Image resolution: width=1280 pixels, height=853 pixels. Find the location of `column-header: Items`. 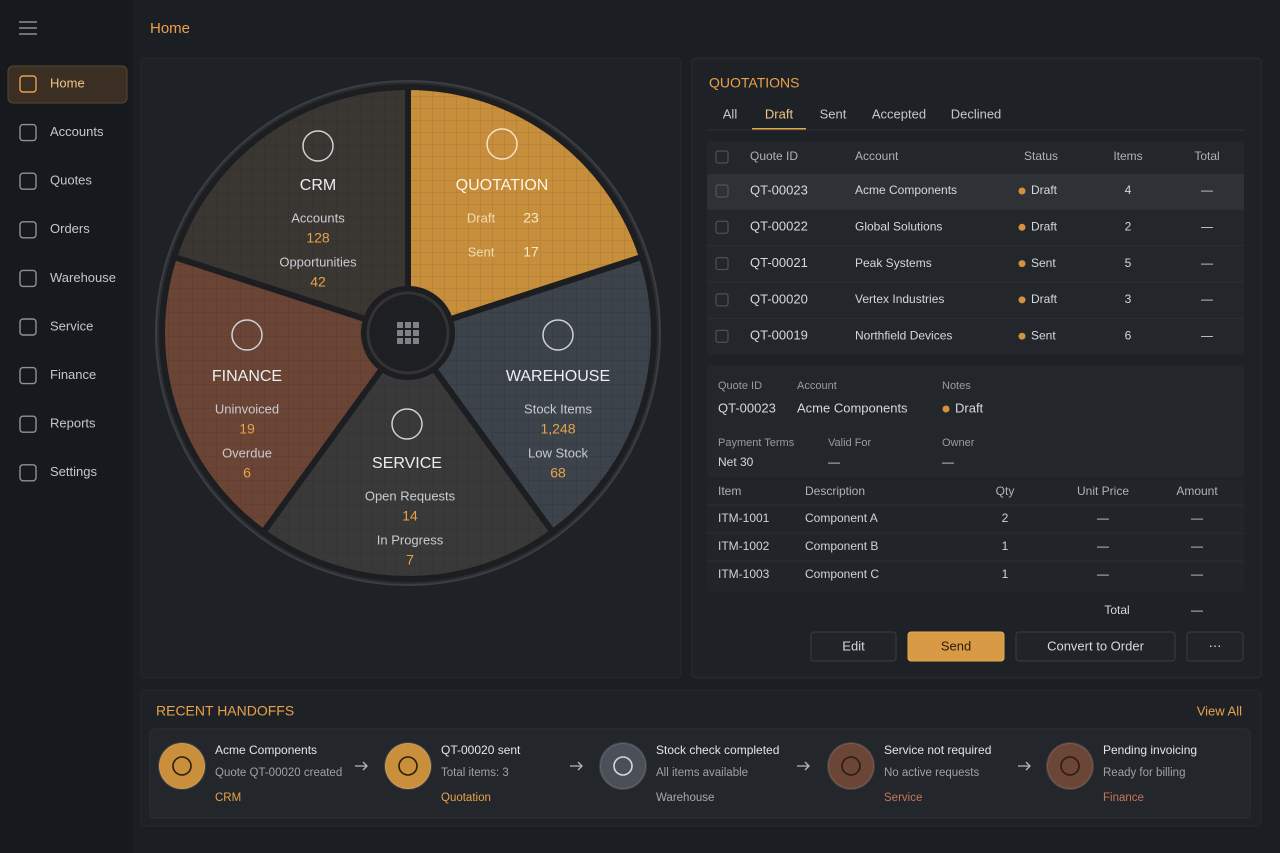

column-header: Items is located at coordinates (1127, 156).